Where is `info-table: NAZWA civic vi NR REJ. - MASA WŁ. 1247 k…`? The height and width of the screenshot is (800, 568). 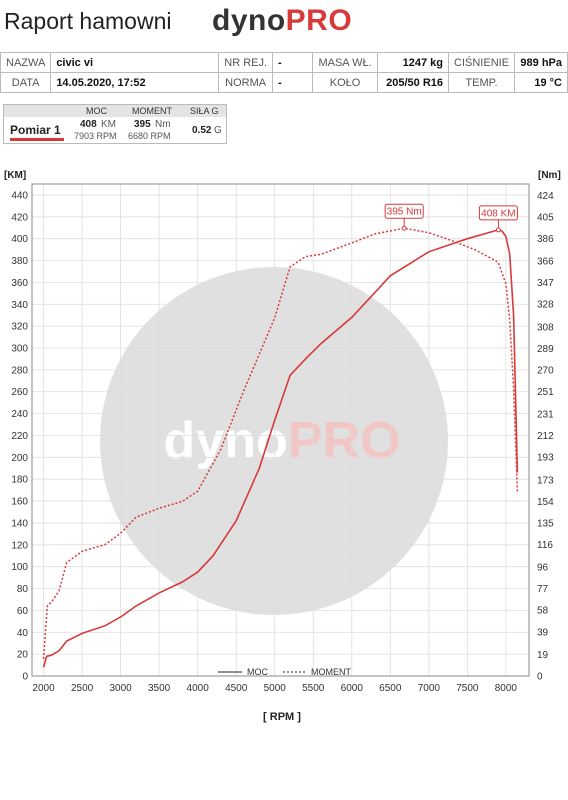 info-table: NAZWA civic vi NR REJ. - MASA WŁ. 1247 k… is located at coordinates (284, 72).